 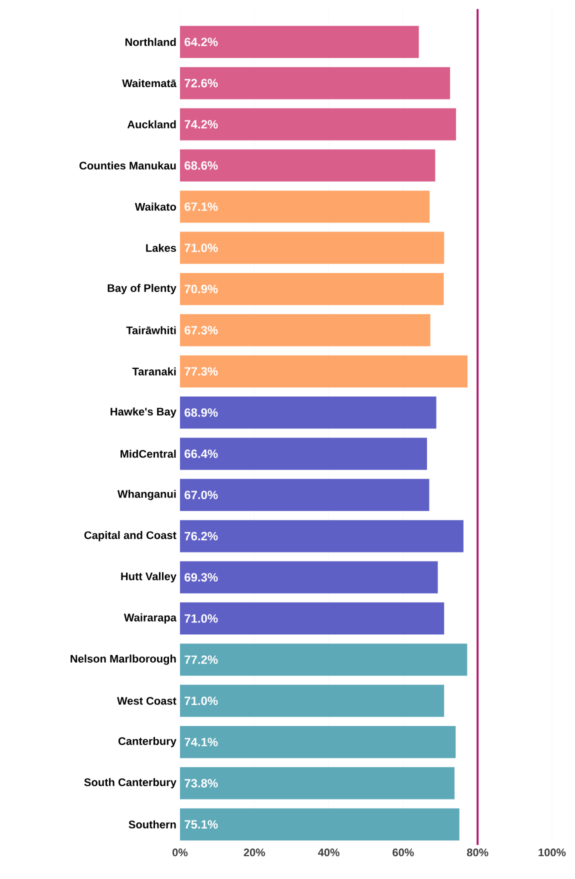 What do you see at coordinates (201, 124) in the screenshot?
I see `data-label: 74.2%` at bounding box center [201, 124].